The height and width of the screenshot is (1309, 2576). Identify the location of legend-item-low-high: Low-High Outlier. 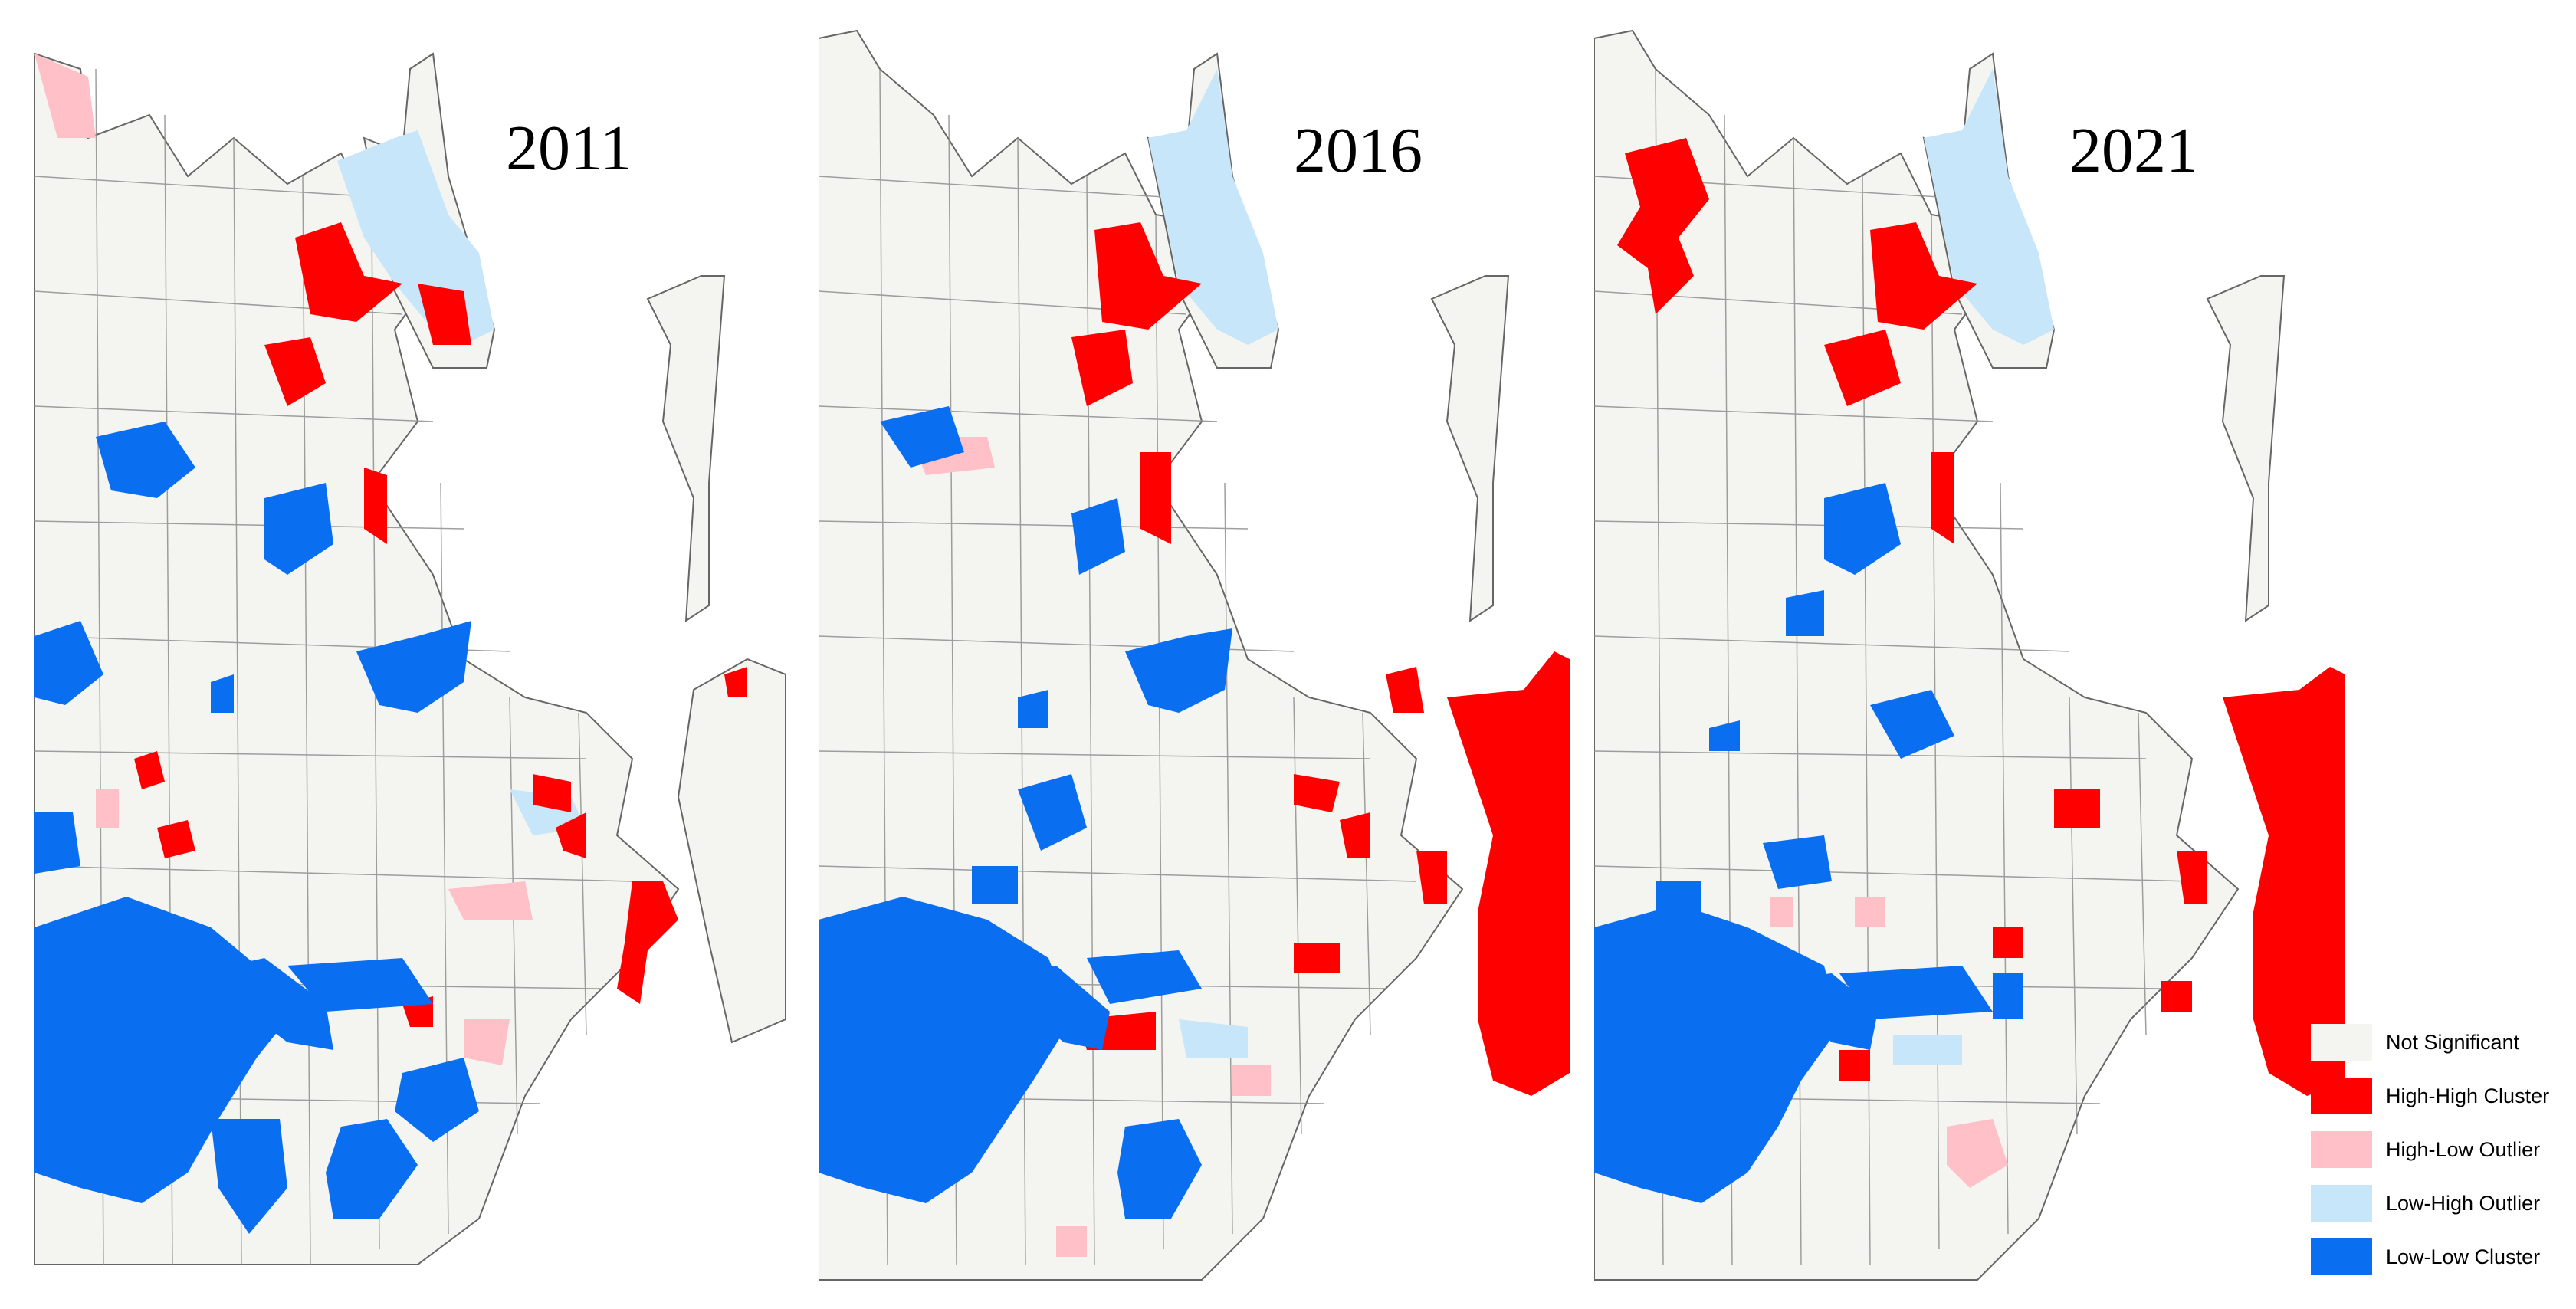
(2441, 1203).